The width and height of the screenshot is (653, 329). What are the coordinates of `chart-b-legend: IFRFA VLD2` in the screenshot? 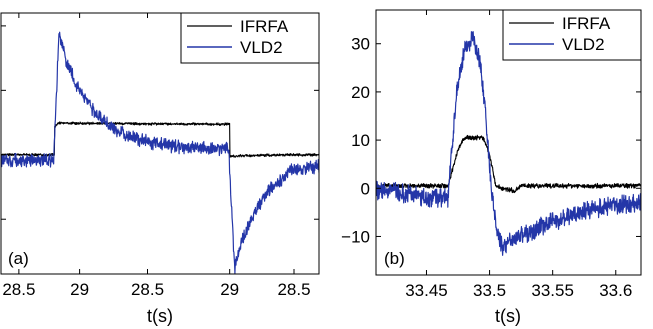 It's located at (572, 35).